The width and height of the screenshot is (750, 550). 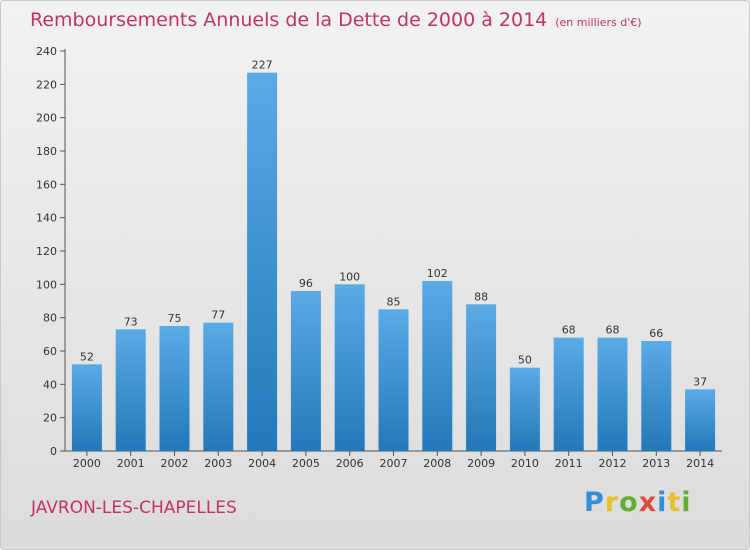 I want to click on x-tick-label: 2008, so click(x=437, y=463).